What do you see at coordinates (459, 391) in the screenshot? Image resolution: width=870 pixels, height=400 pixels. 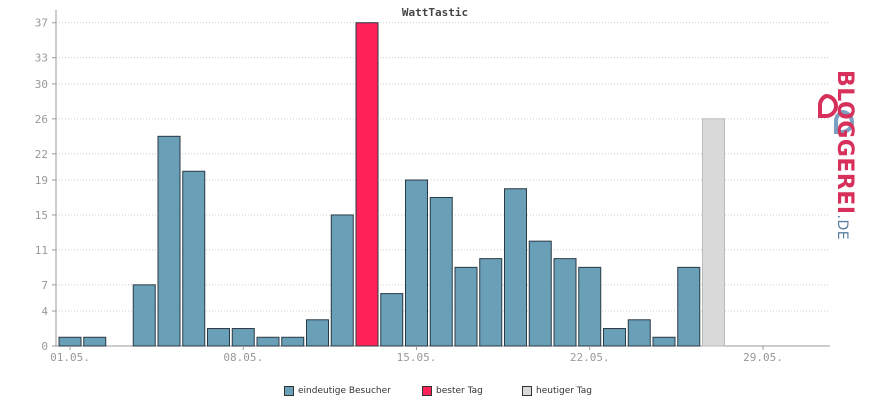 I see `legend-label-bester: bester Tag` at bounding box center [459, 391].